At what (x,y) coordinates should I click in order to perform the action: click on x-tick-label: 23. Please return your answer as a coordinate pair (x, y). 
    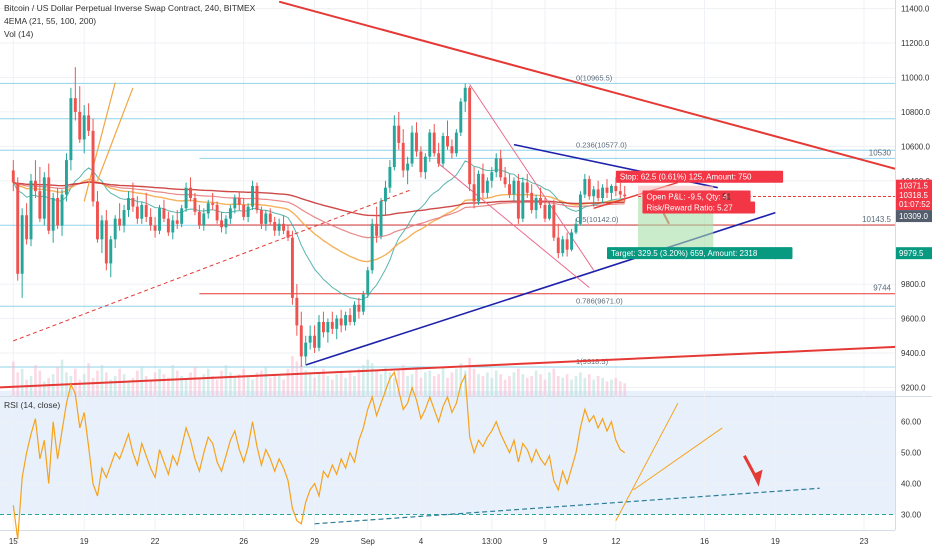
    Looking at the image, I should click on (864, 541).